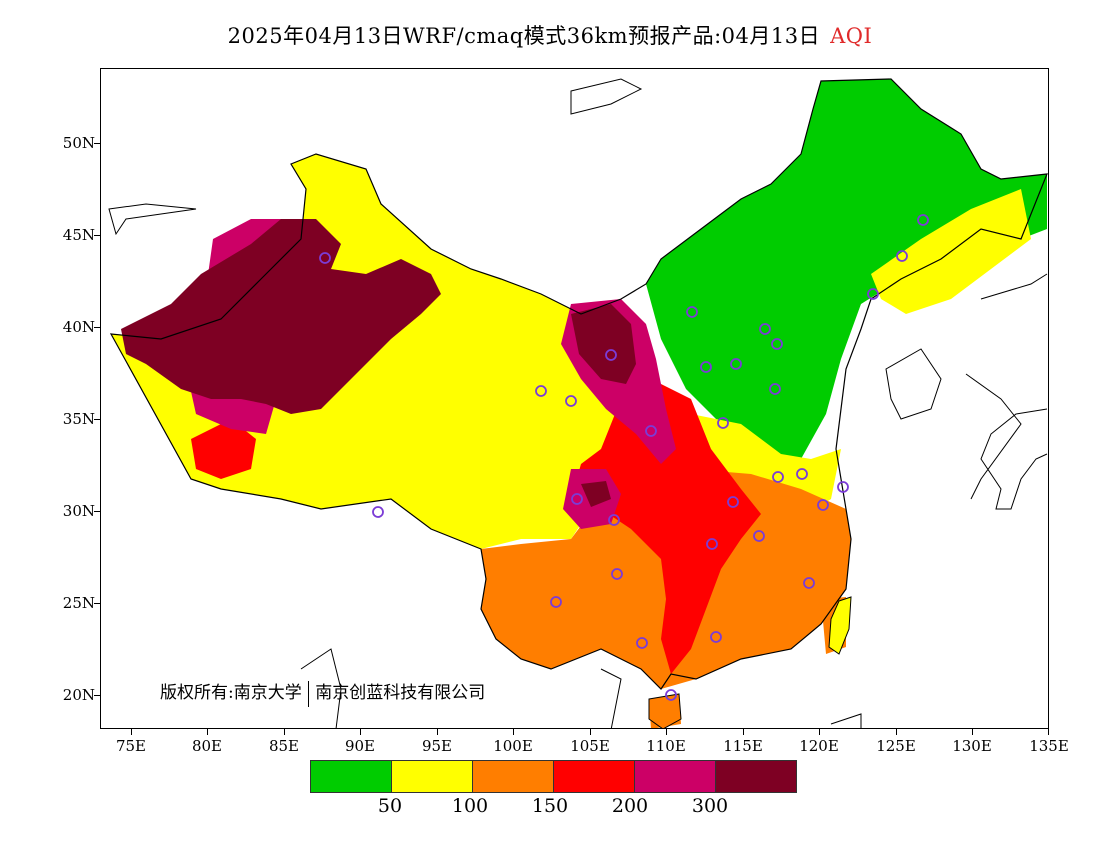 The height and width of the screenshot is (850, 1100). I want to click on lon-label: 115E, so click(743, 746).